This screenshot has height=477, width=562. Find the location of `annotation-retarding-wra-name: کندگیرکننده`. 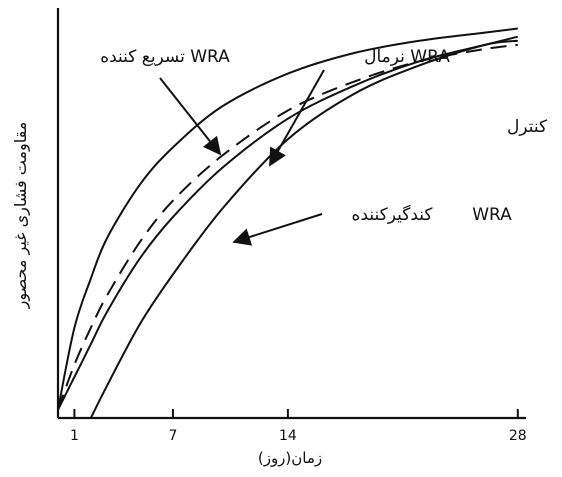

annotation-retarding-wra-name: کندگیرکننده is located at coordinates (393, 214).